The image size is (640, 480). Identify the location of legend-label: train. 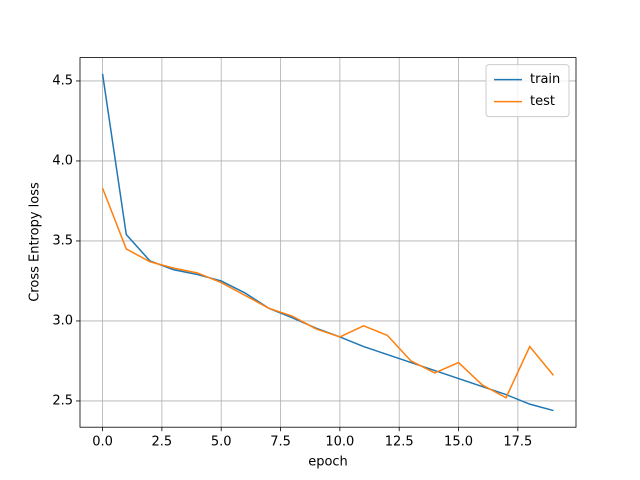
(545, 79).